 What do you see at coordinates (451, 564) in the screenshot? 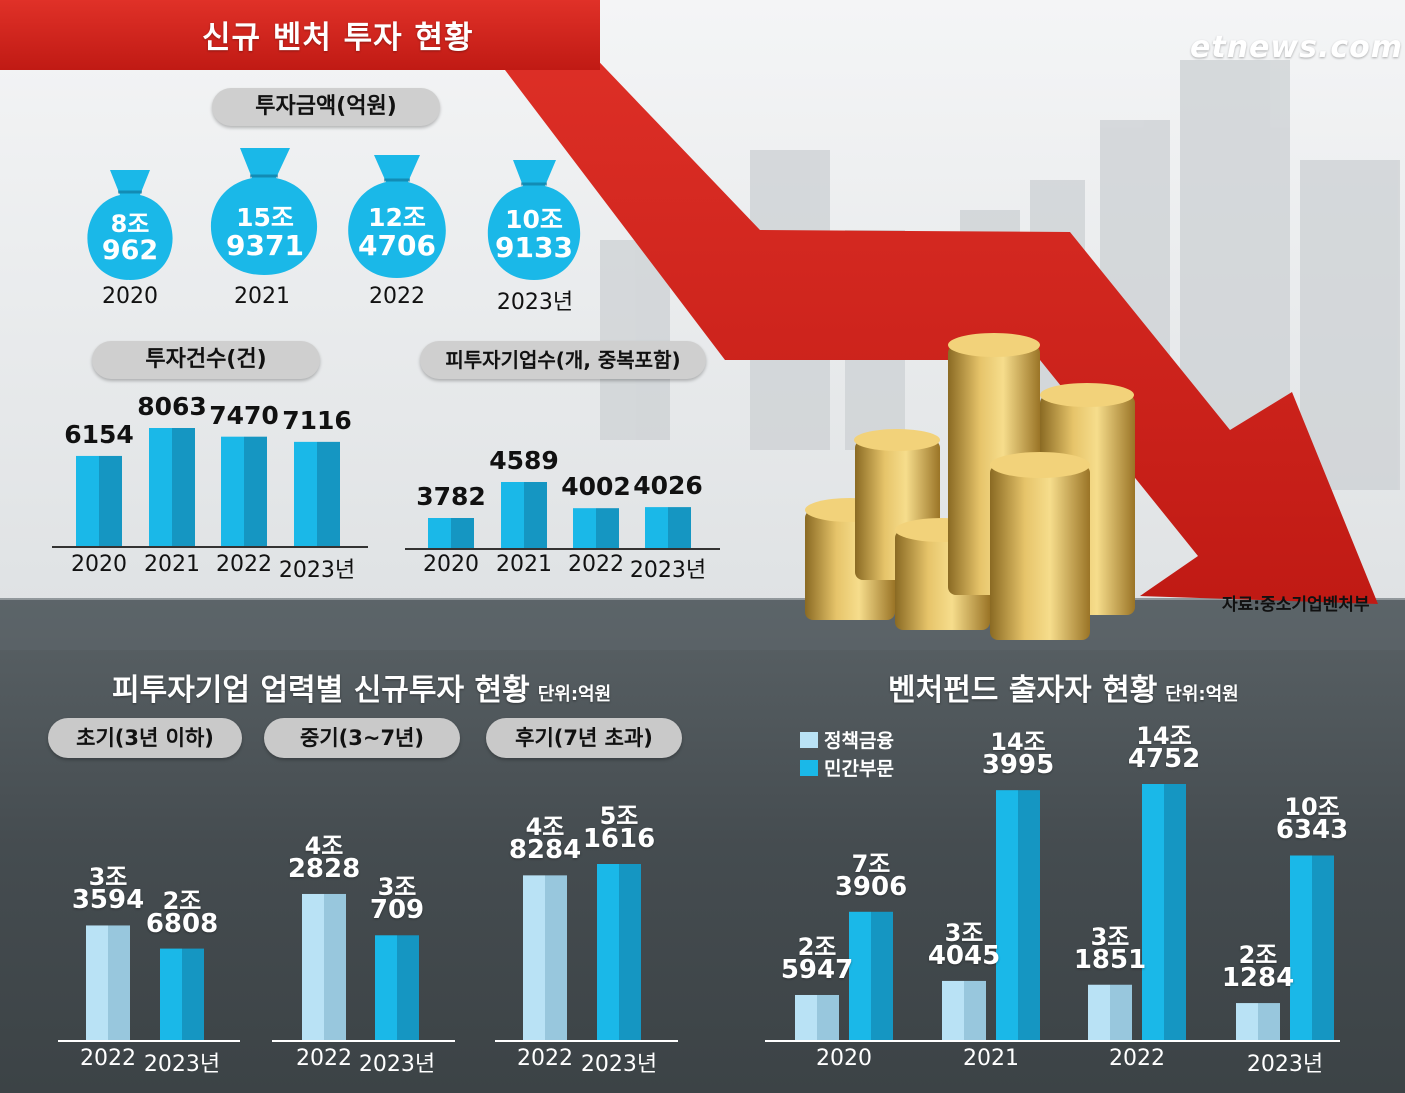
I see `company-xlabel-0: 2020` at bounding box center [451, 564].